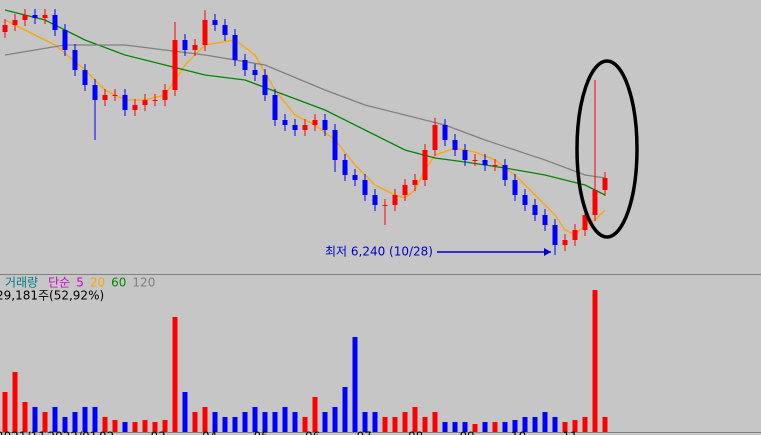 This screenshot has height=435, width=761. I want to click on x-tick-label: 08, so click(415, 432).